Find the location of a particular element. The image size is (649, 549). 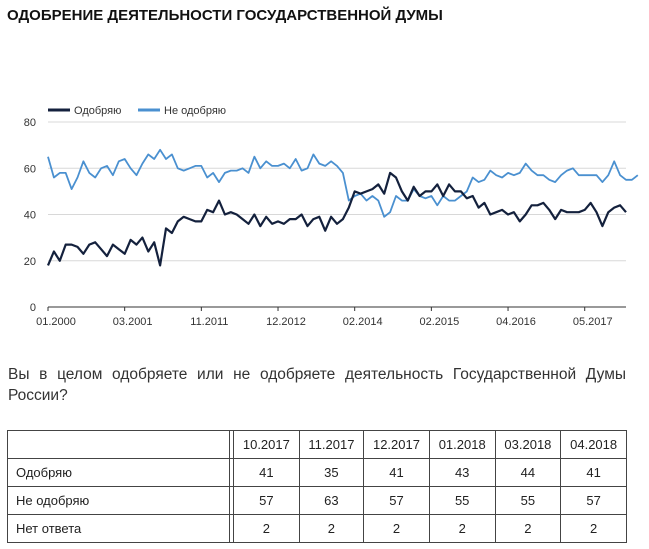

table-col-header: 10.2017 is located at coordinates (266, 444).